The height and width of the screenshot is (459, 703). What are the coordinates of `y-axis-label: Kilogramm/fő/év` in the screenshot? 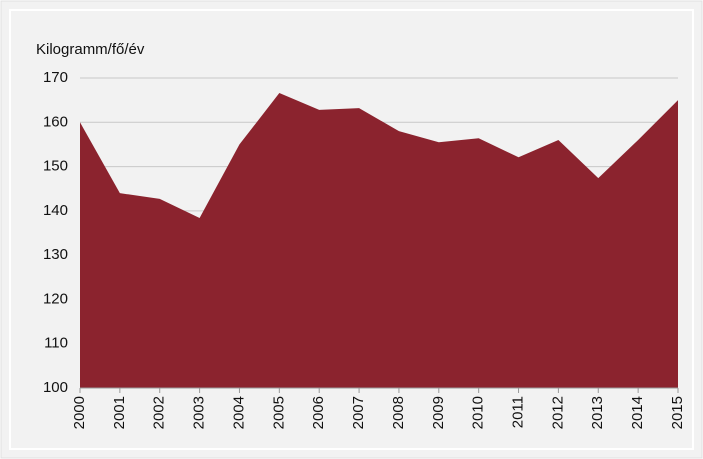 It's located at (90, 49).